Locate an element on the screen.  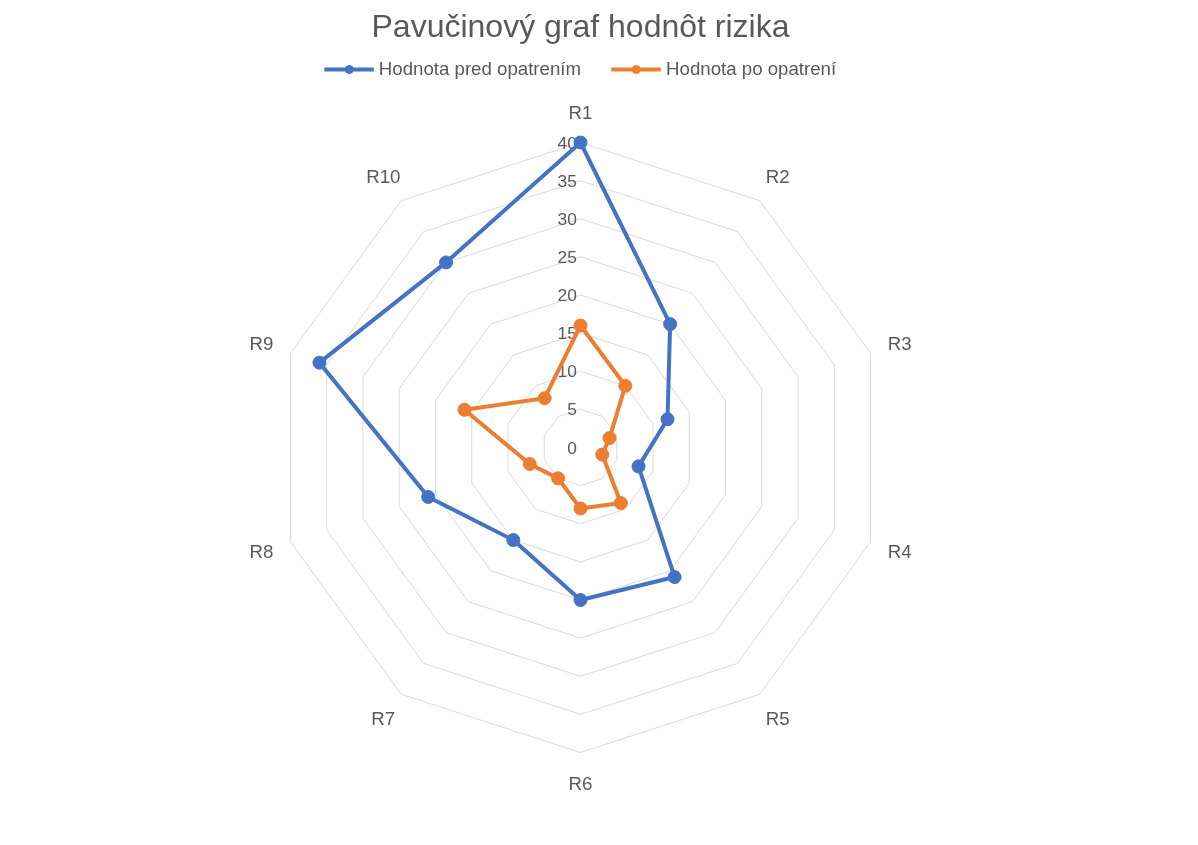
spoke-label: R7 is located at coordinates (383, 719).